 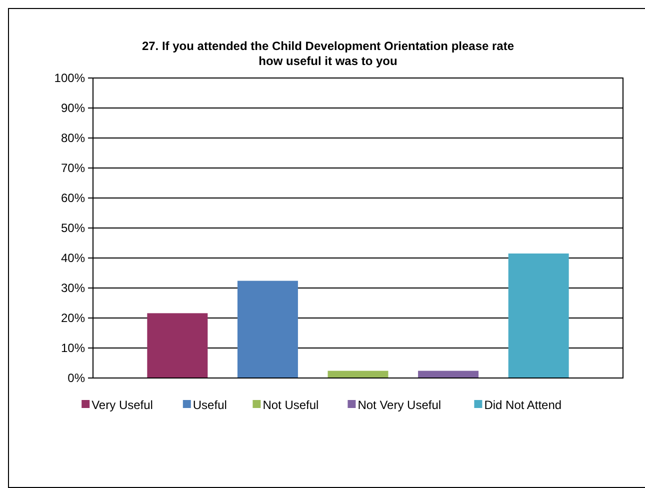 What do you see at coordinates (73, 168) in the screenshot?
I see `y-tick-label: 70%` at bounding box center [73, 168].